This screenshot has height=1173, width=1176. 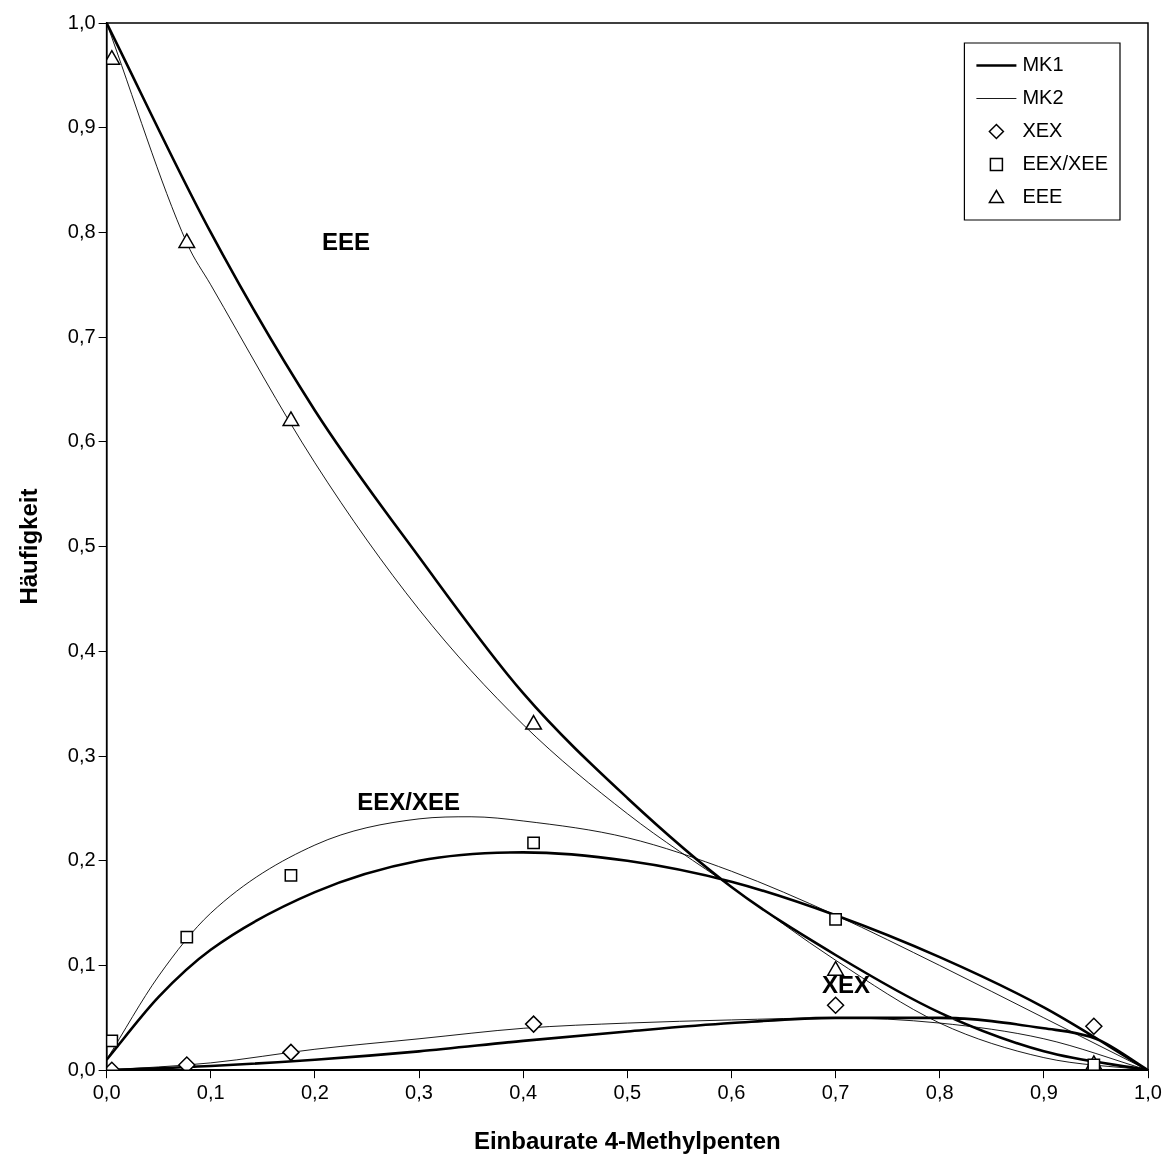 I want to click on legend-label: EEE, so click(x=1042, y=196).